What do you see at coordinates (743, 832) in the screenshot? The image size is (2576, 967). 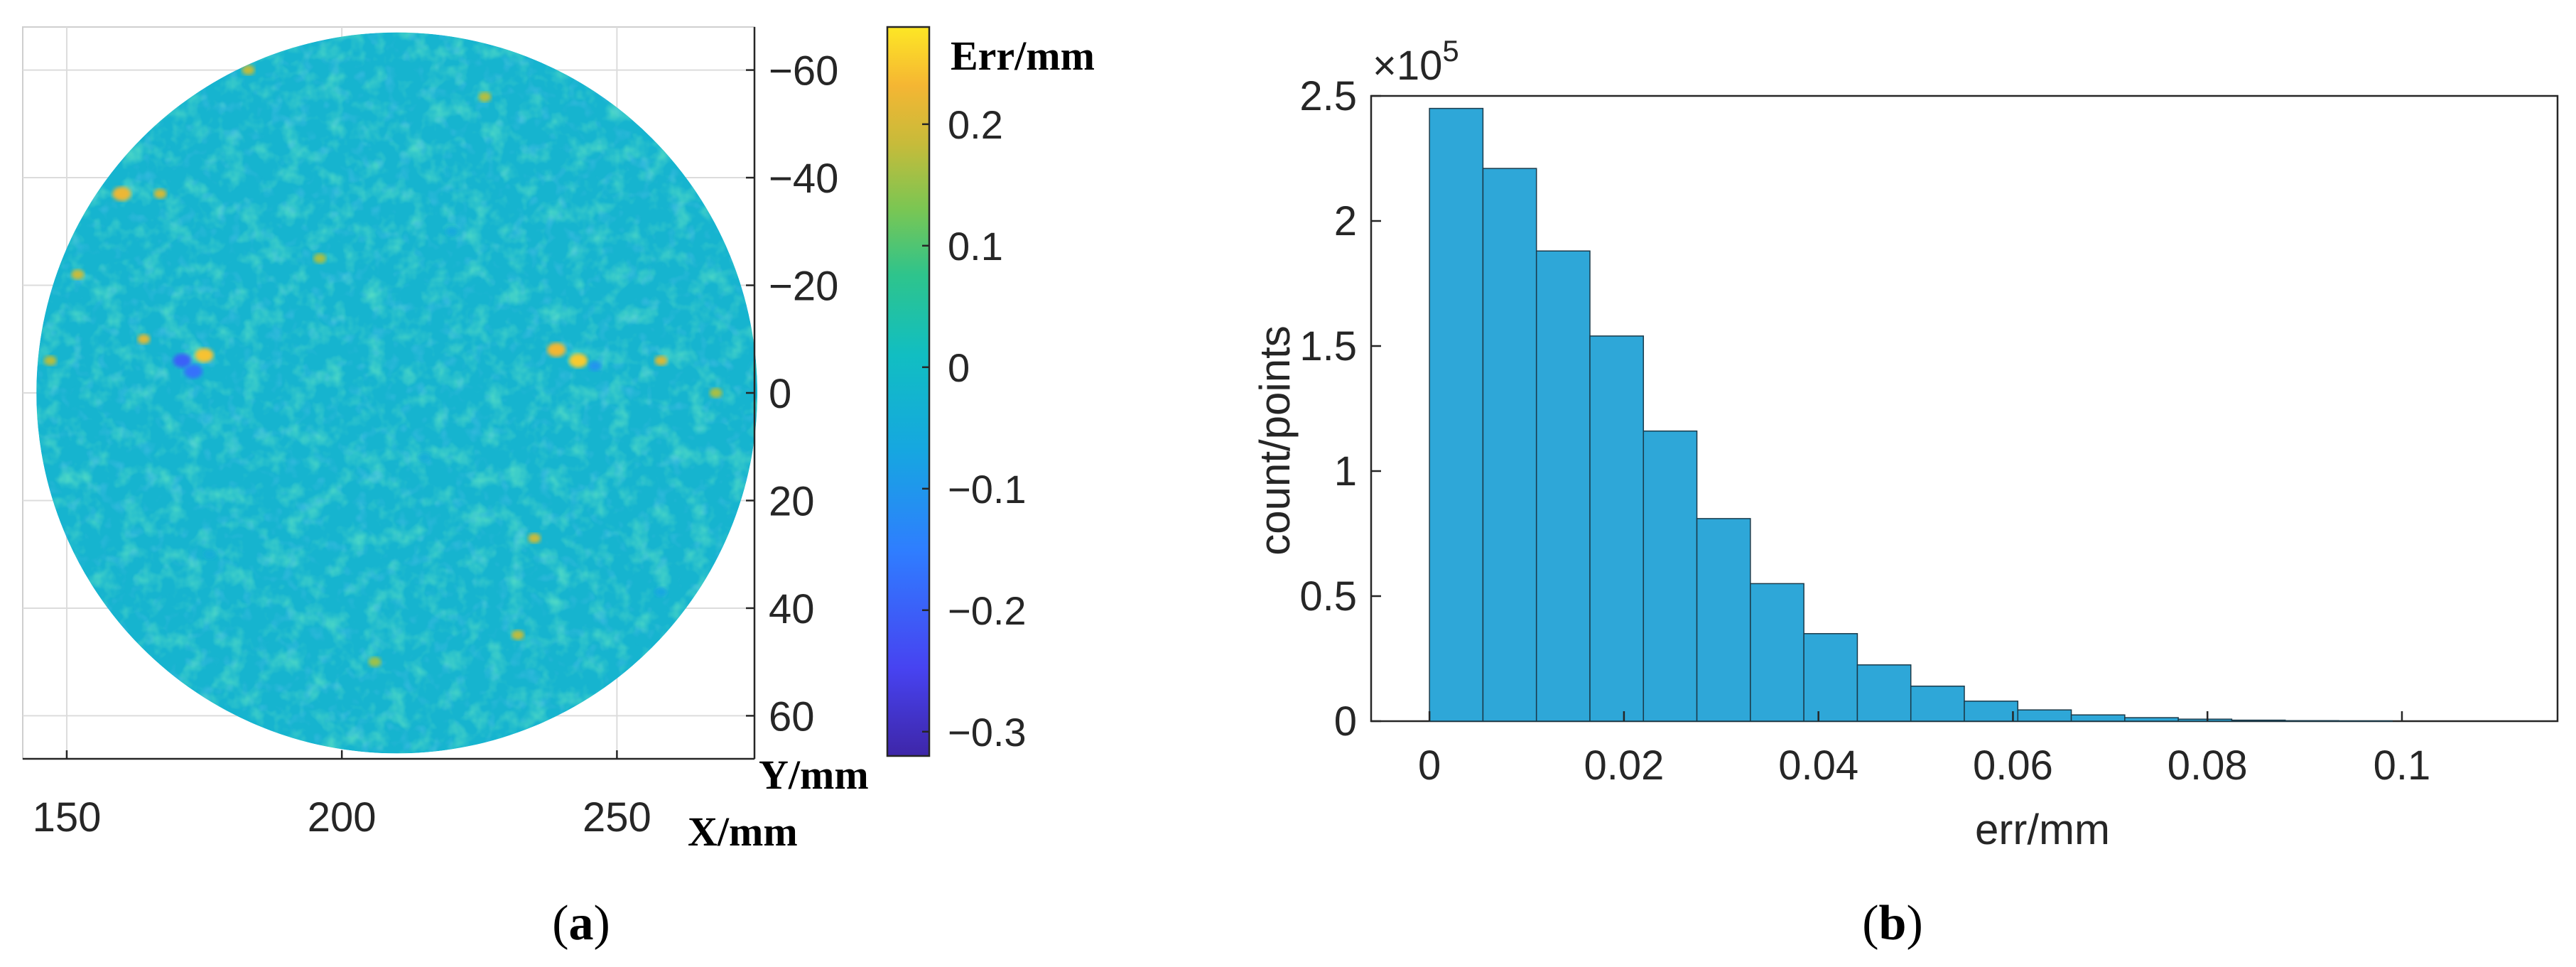 I see `heatmap-x-label: X/mm` at bounding box center [743, 832].